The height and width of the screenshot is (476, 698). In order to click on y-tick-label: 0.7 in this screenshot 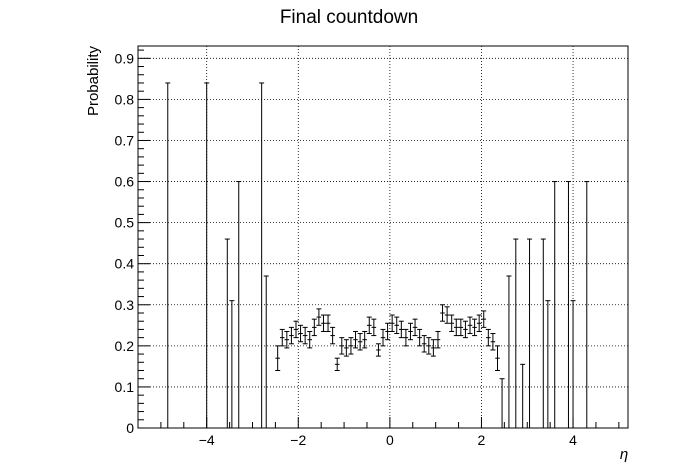, I will do `click(125, 140)`.